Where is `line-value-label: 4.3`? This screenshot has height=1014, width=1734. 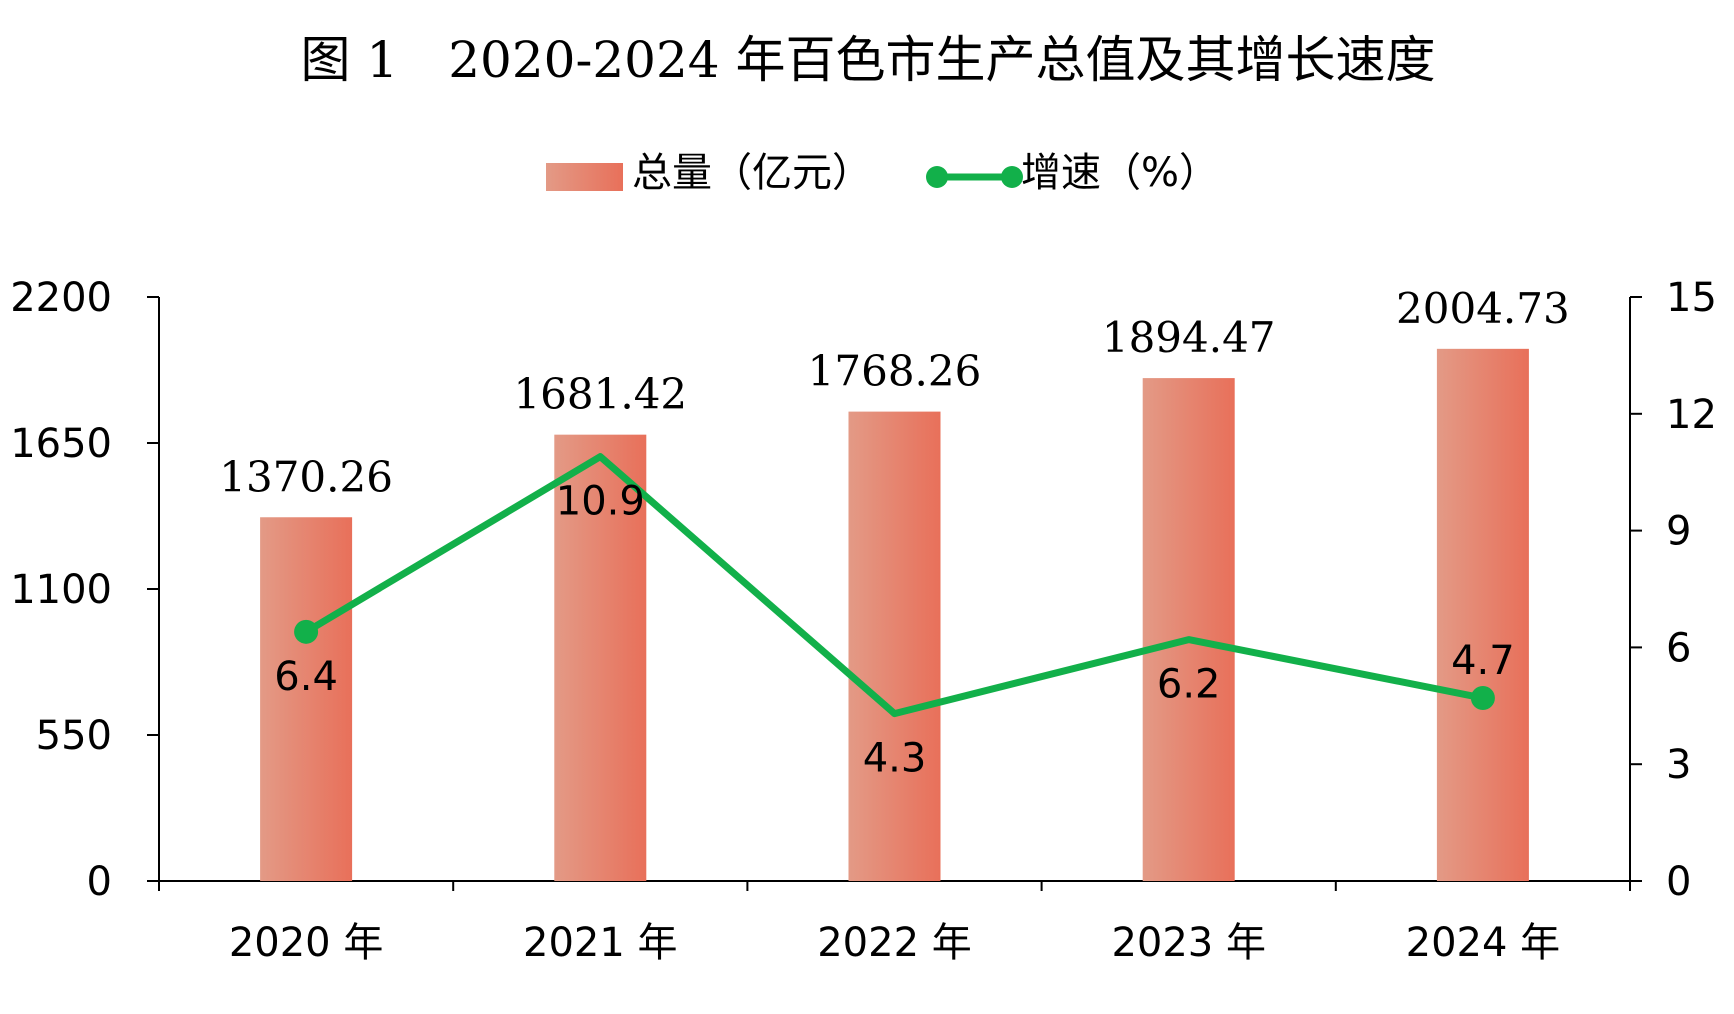 line-value-label: 4.3 is located at coordinates (895, 759).